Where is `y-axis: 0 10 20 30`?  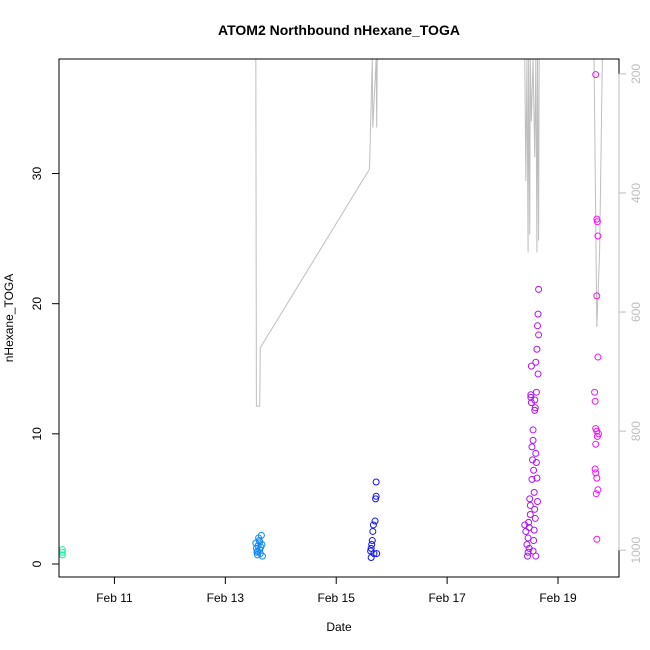 y-axis: 0 10 20 30 is located at coordinates (45, 367).